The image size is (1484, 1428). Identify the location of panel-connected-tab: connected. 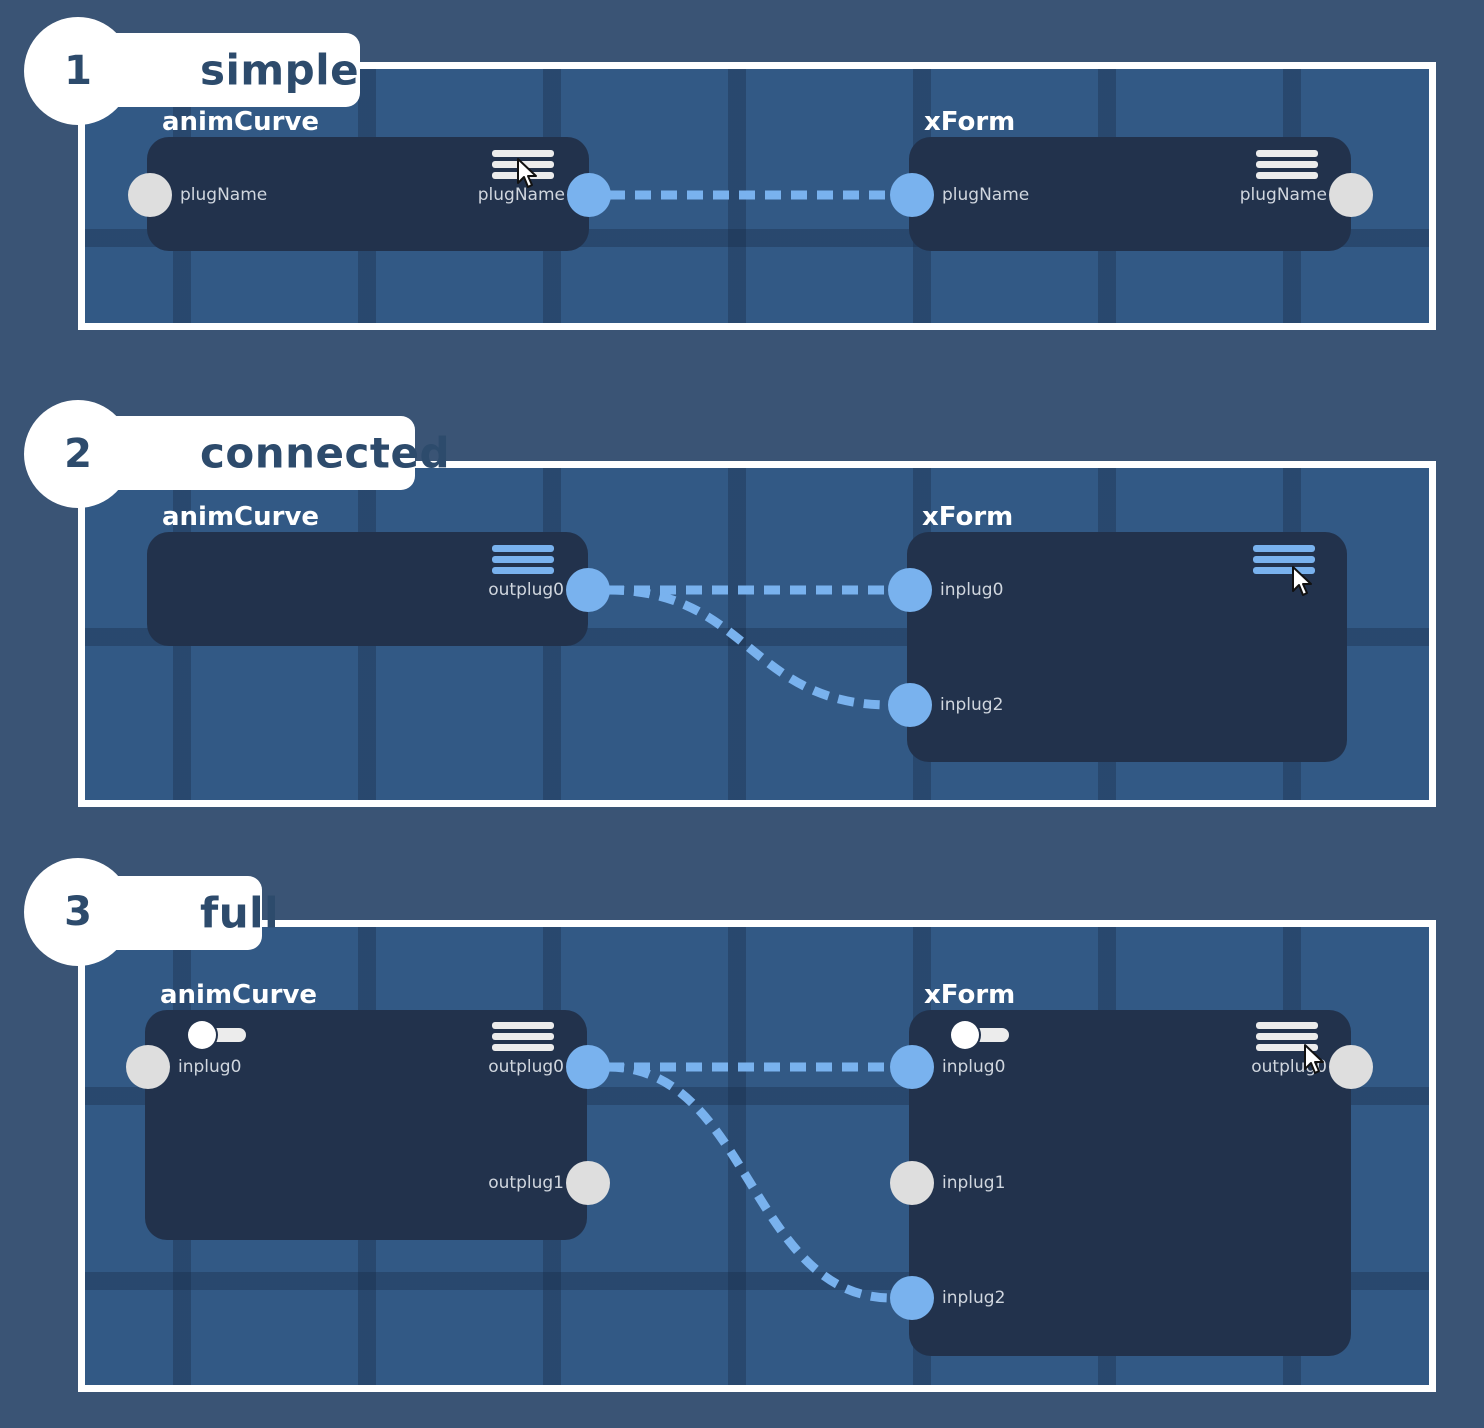
(265, 453).